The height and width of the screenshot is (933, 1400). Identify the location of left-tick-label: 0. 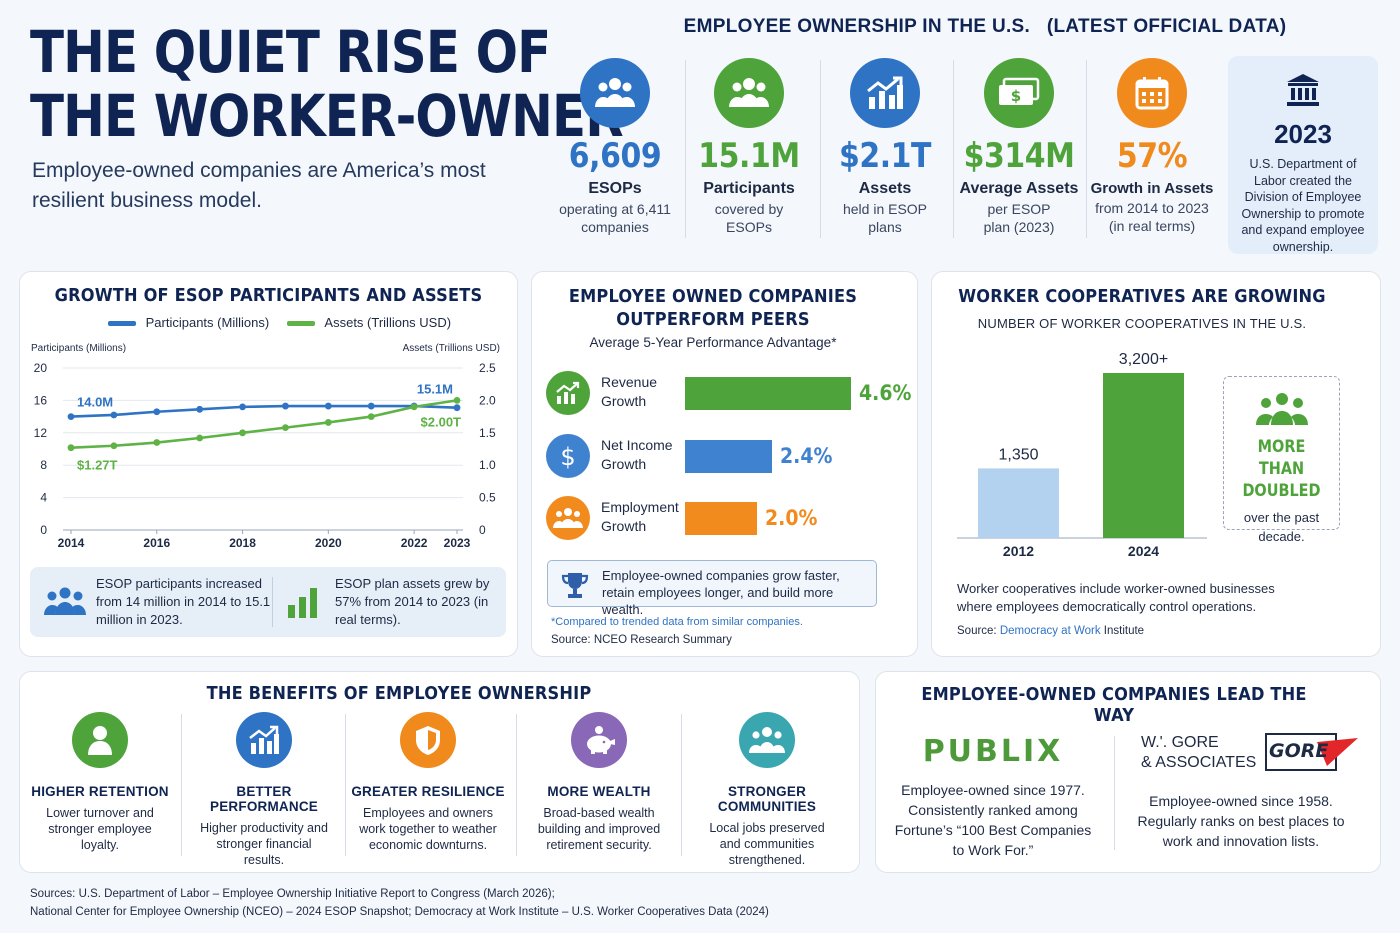
(43, 530).